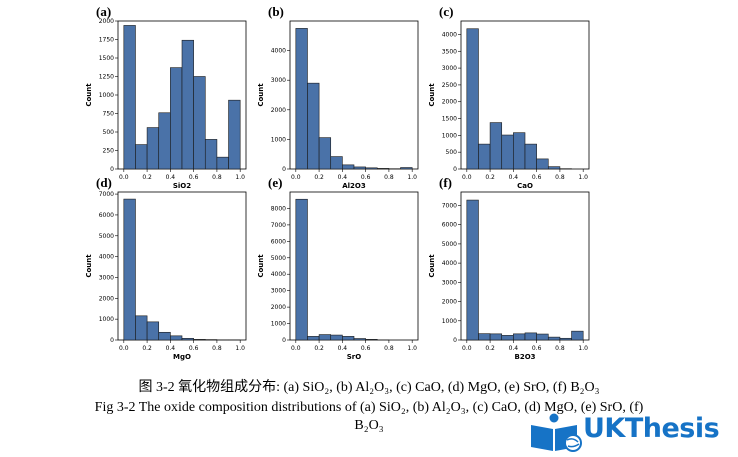 This screenshot has height=457, width=738. I want to click on book-globe-icon, so click(556, 433).